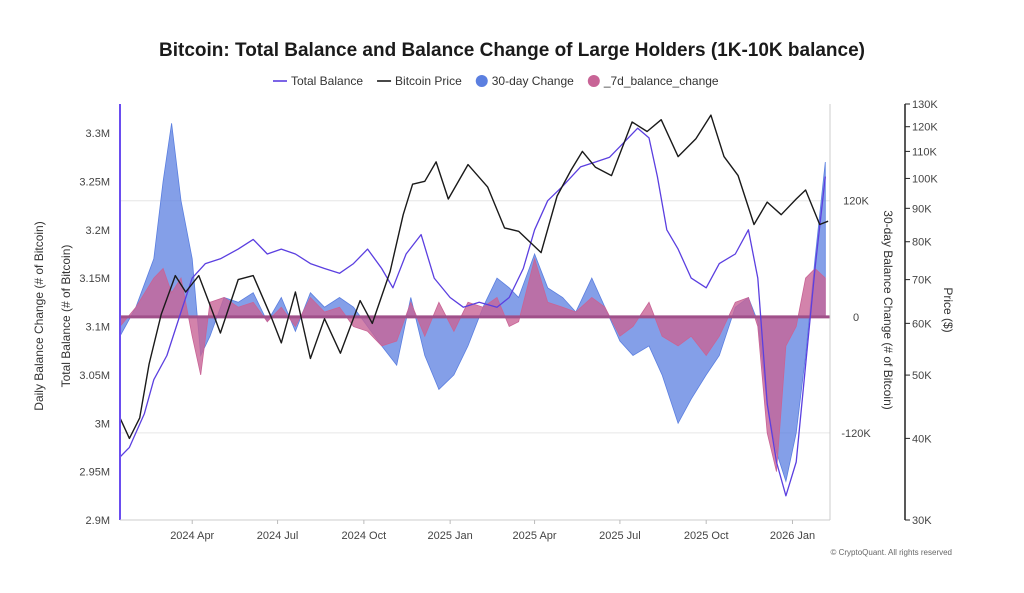  What do you see at coordinates (98, 231) in the screenshot?
I see `left-tick-label: 3.2M` at bounding box center [98, 231].